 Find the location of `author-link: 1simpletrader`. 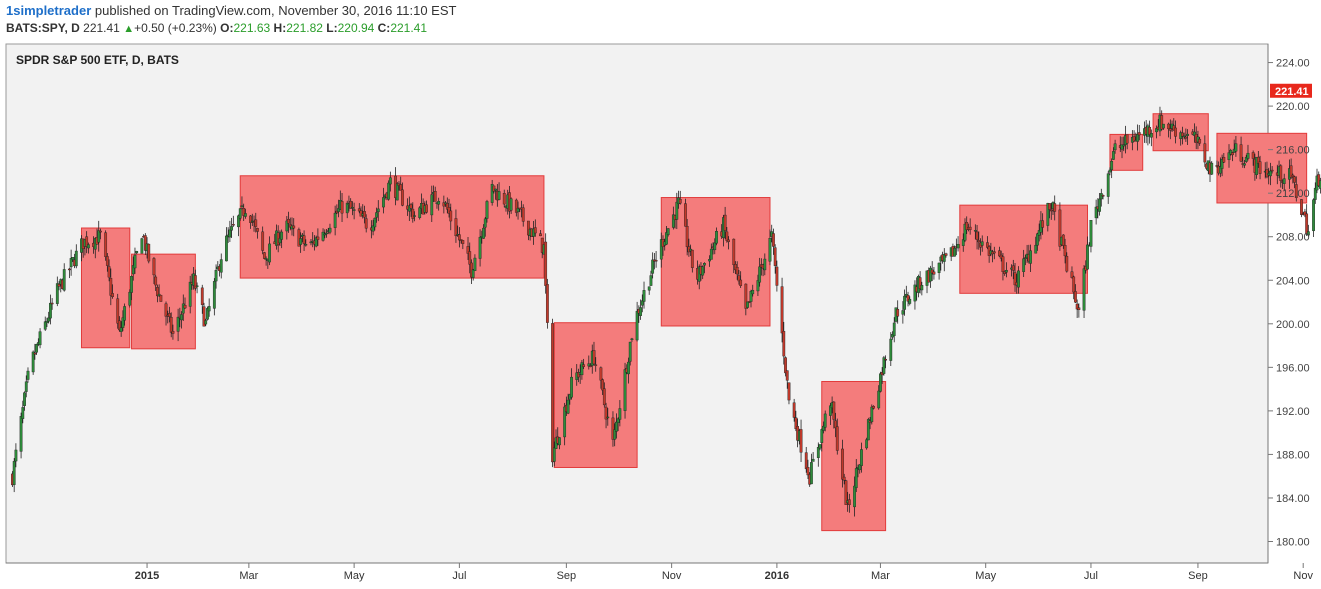

author-link: 1simpletrader is located at coordinates (49, 10).